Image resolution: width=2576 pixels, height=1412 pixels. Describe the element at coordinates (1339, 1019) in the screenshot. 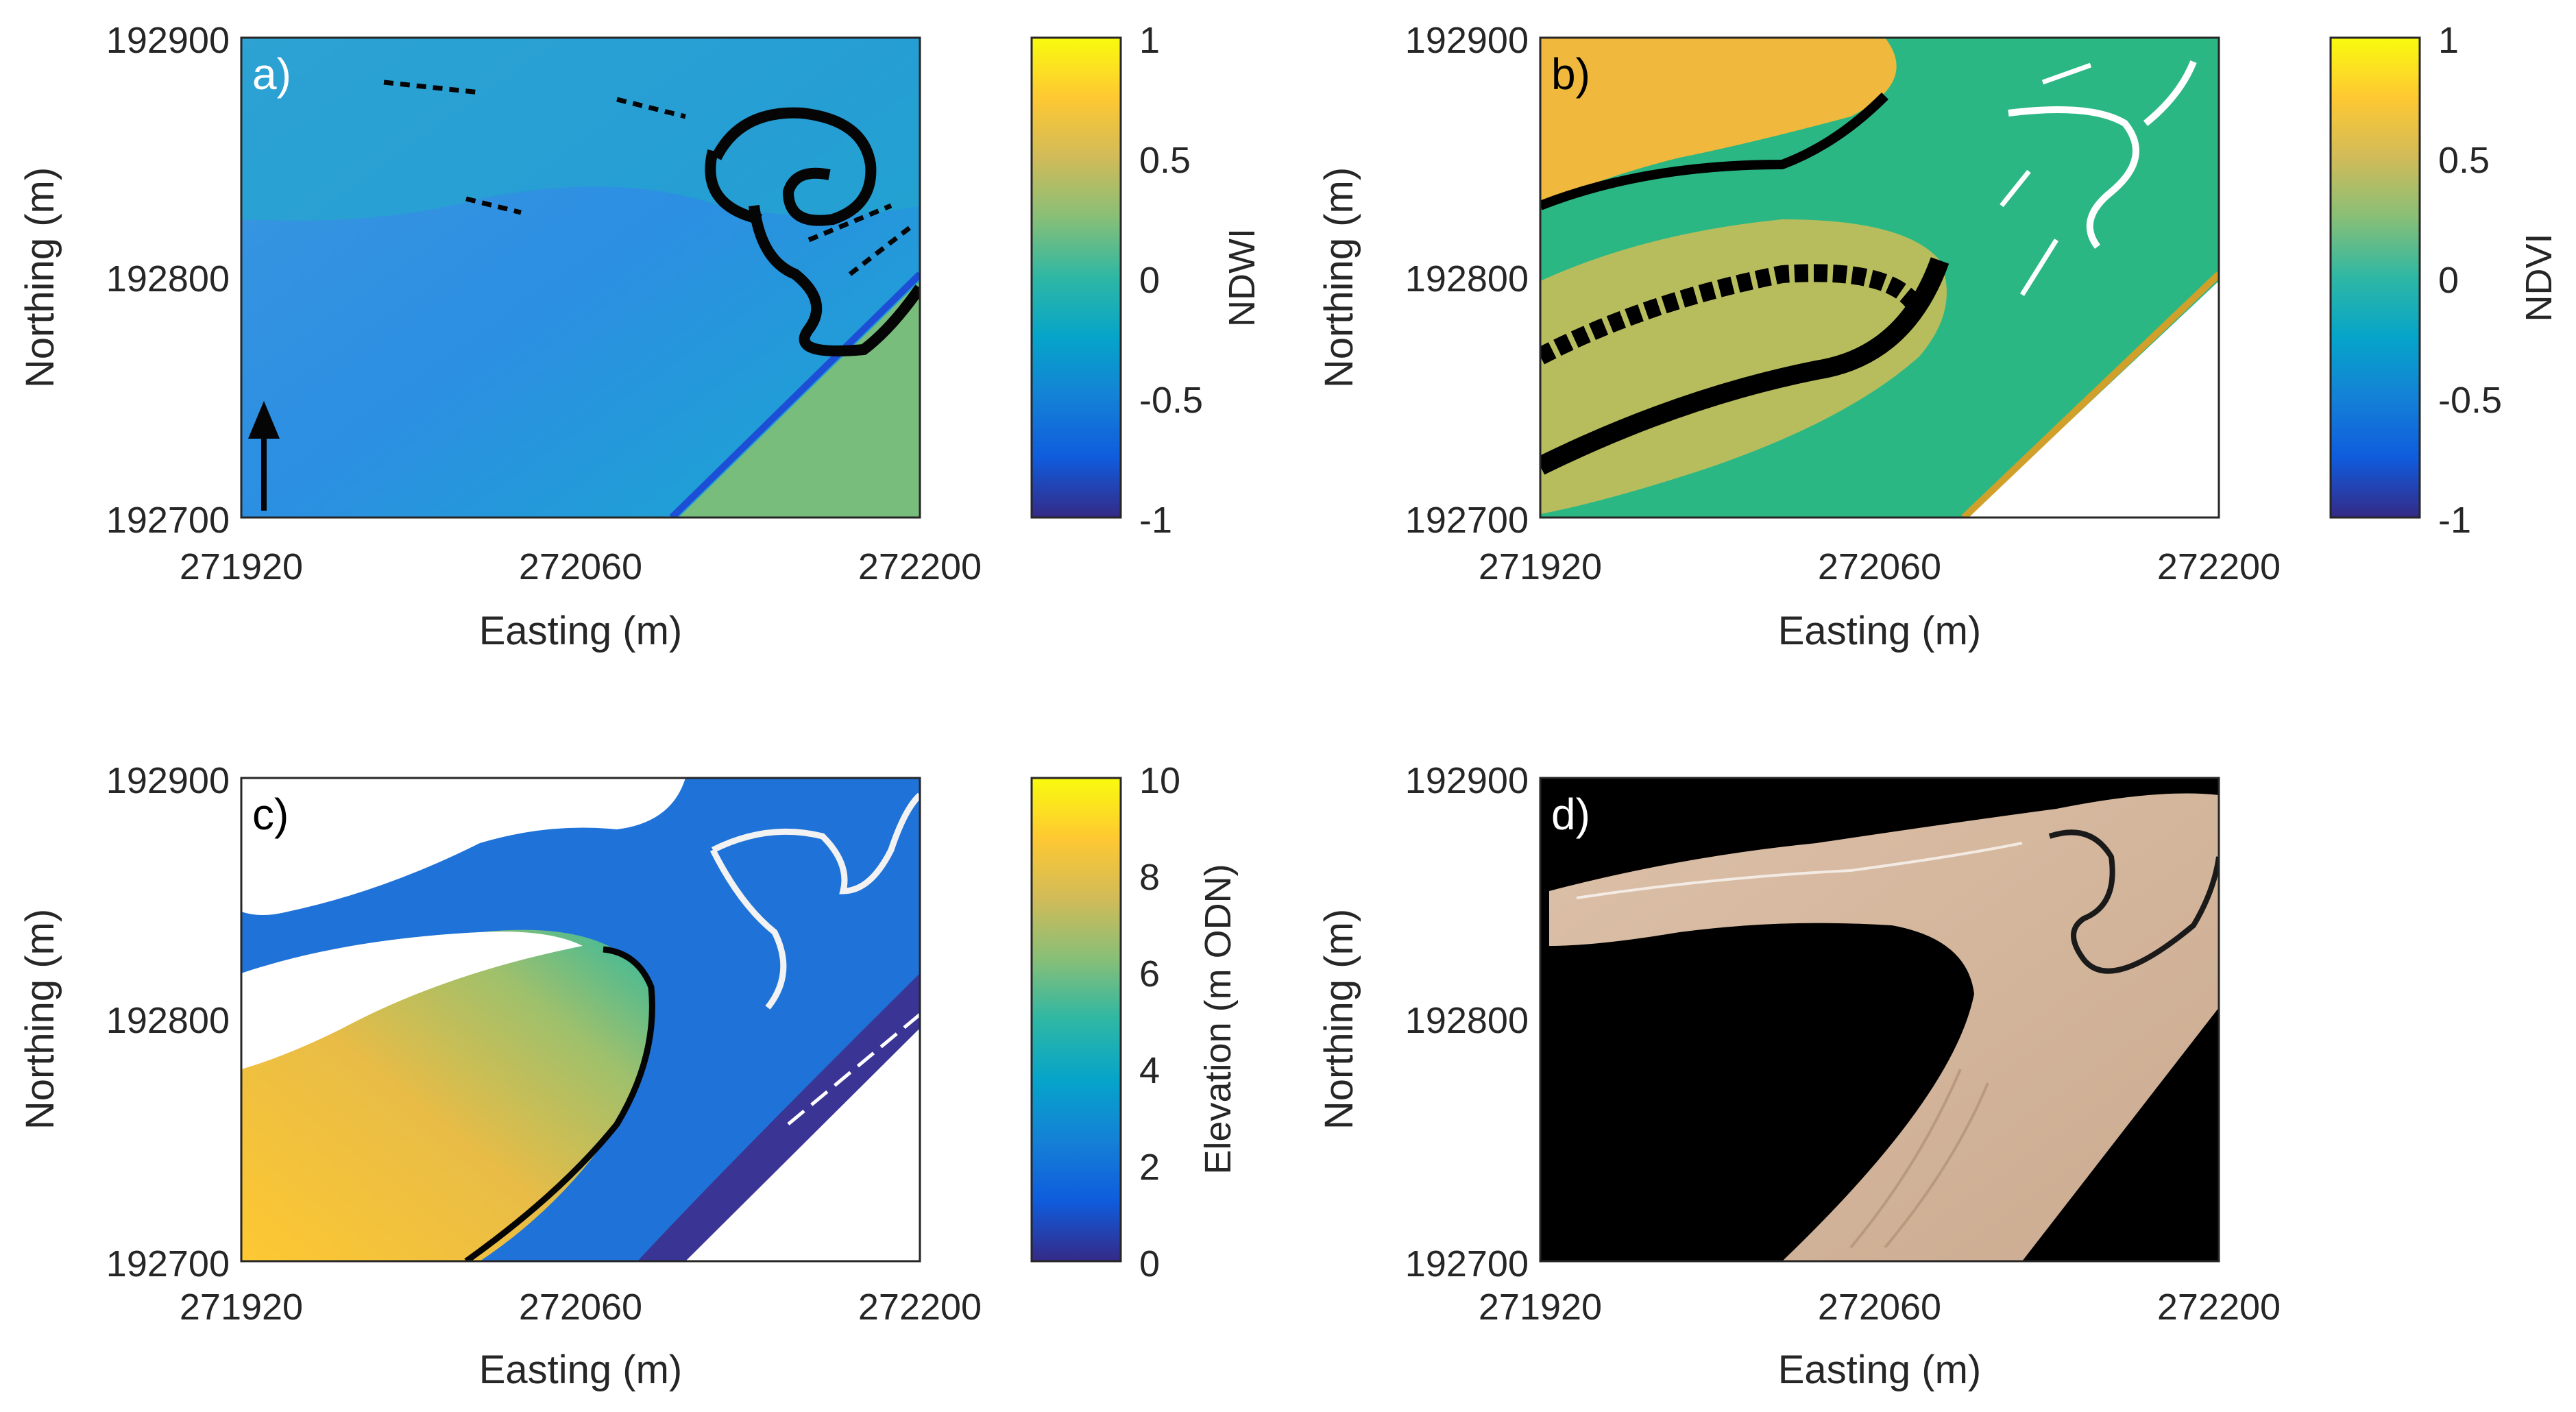

I see `panel-d-ylabel: Northing (m)` at that location.